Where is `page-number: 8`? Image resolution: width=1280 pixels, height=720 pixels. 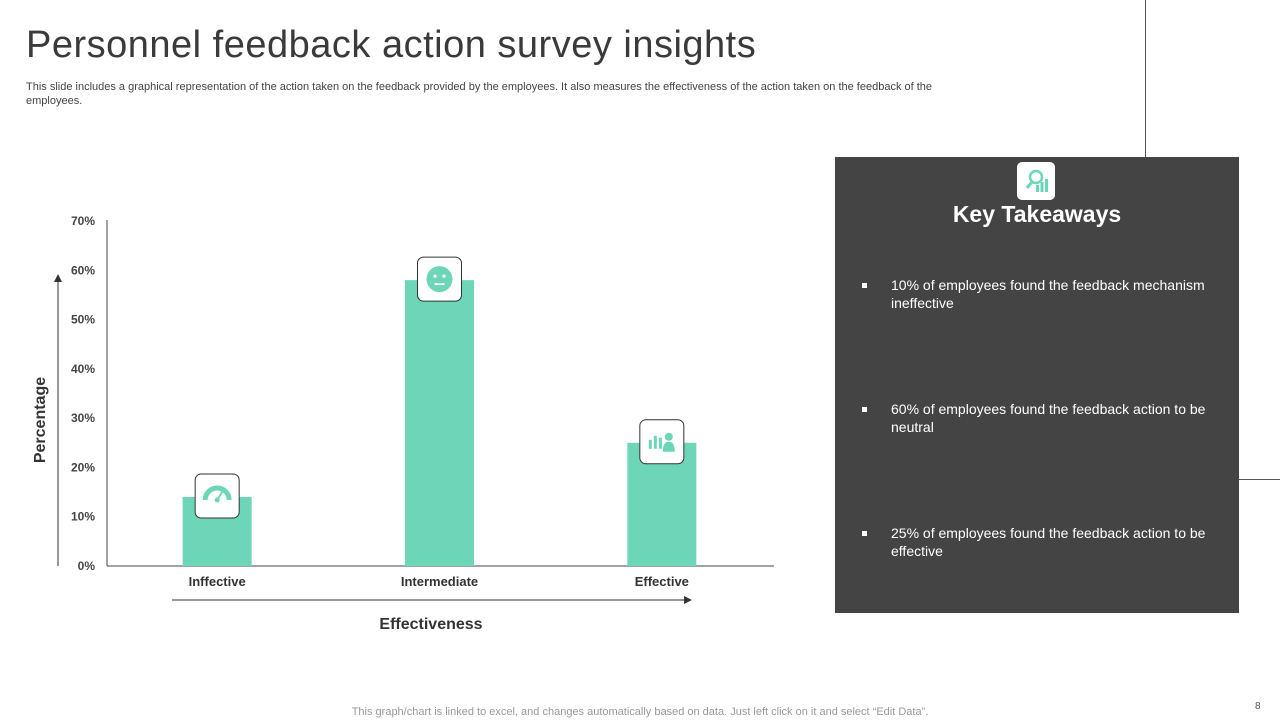
page-number: 8 is located at coordinates (1258, 706).